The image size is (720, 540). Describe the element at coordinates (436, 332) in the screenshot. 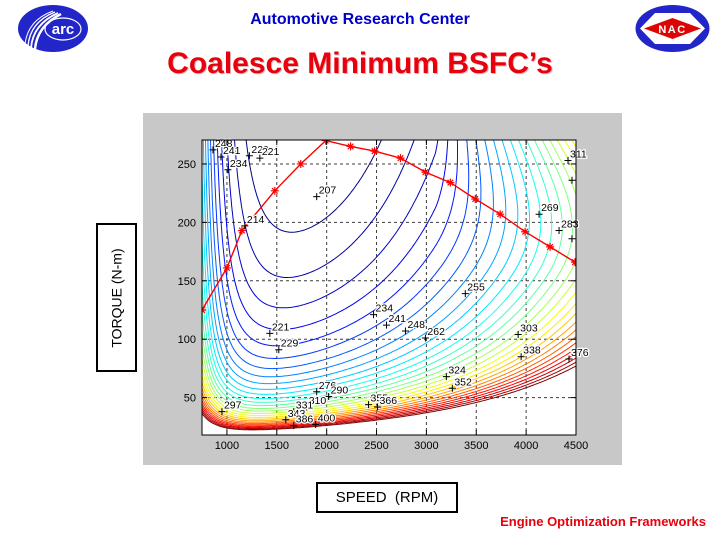

I see `svg-text: 262` at that location.